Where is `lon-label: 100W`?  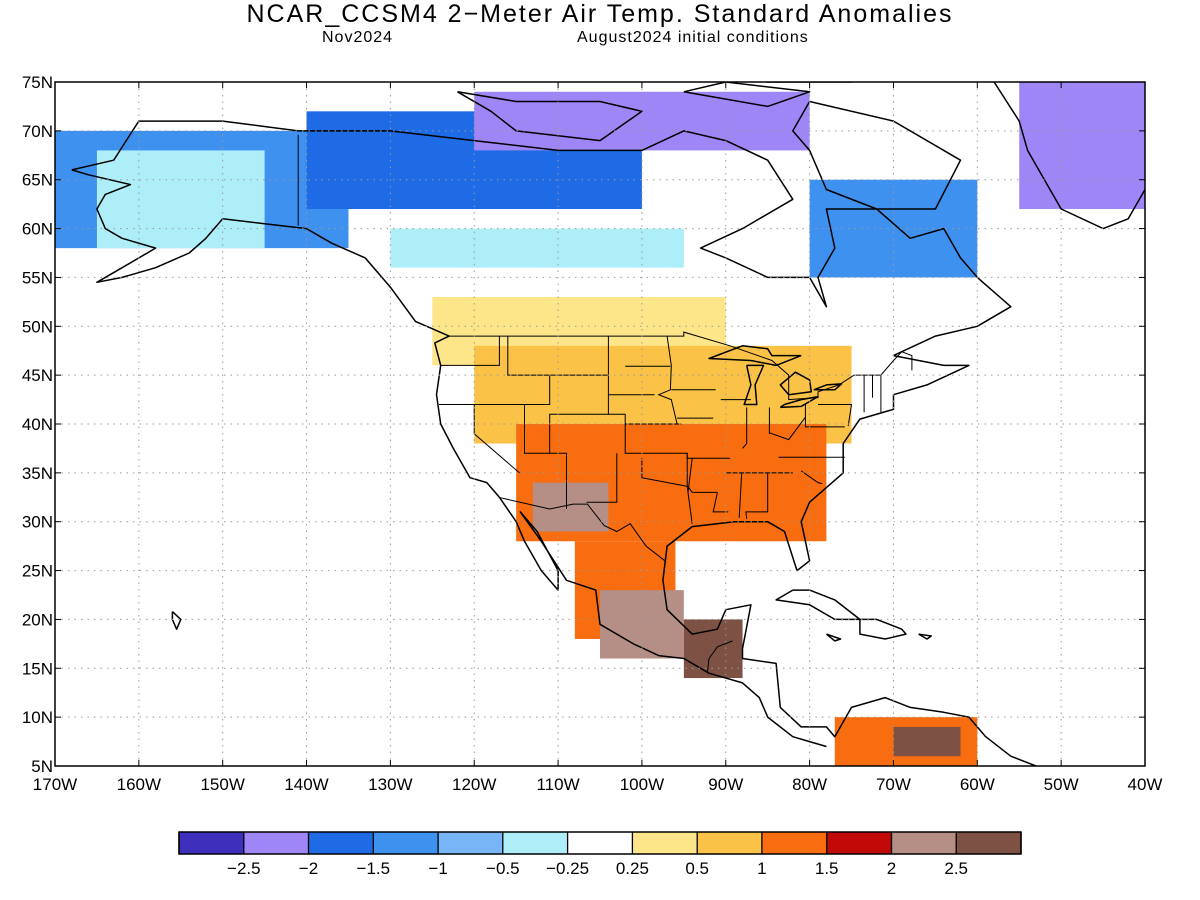 lon-label: 100W is located at coordinates (642, 784).